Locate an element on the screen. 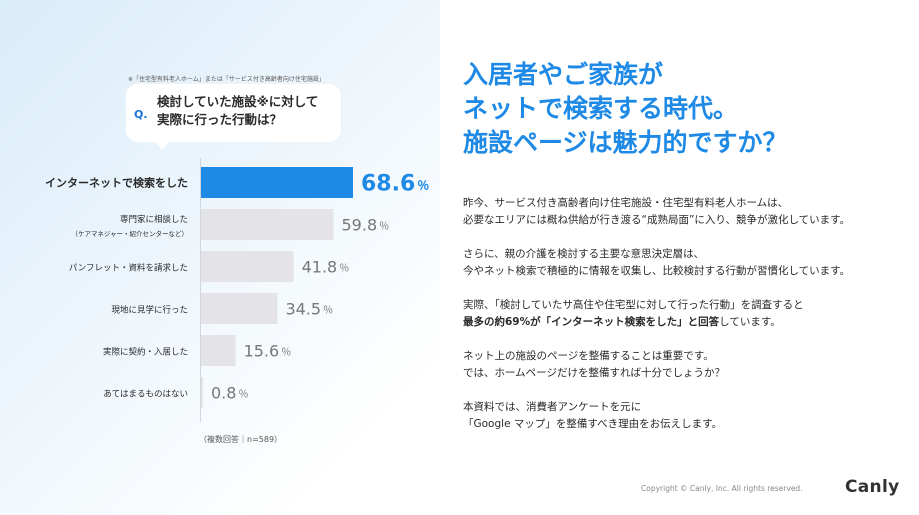 This screenshot has width=919, height=515. headline-line-1: 入居者やご家族が is located at coordinates (563, 74).